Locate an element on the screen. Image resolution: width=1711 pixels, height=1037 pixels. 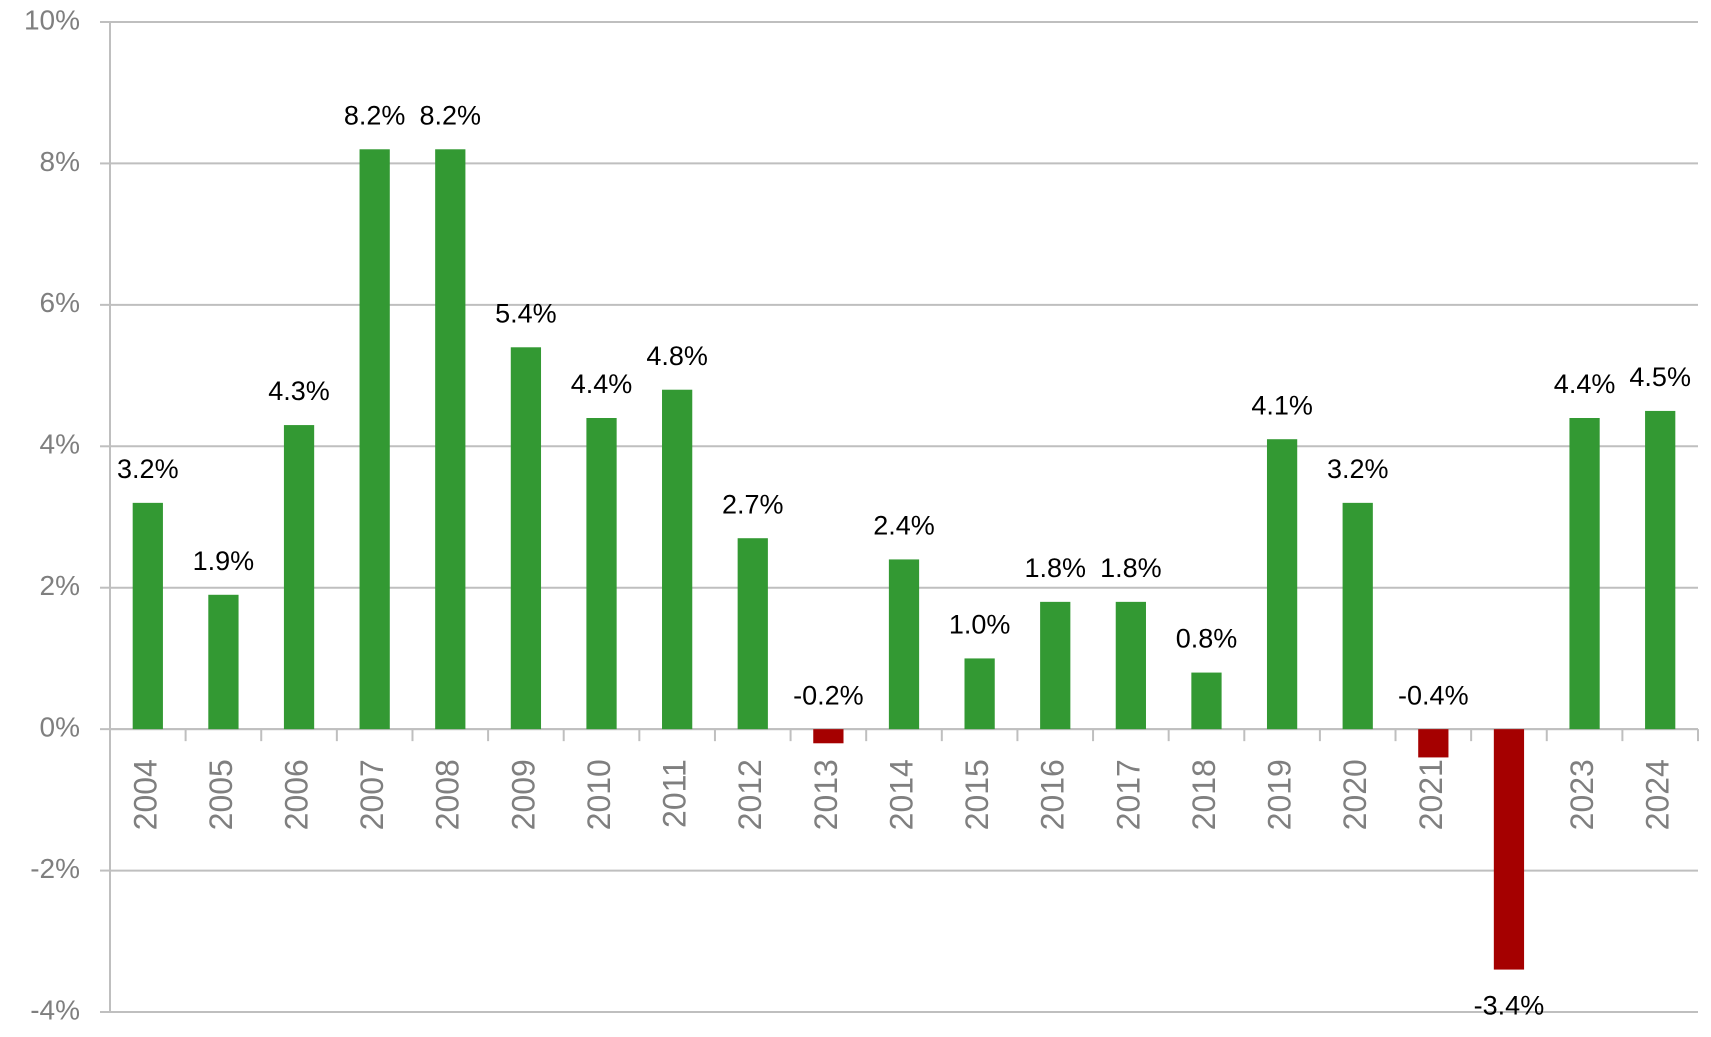
x-tick-label: 2004 is located at coordinates (145, 794).